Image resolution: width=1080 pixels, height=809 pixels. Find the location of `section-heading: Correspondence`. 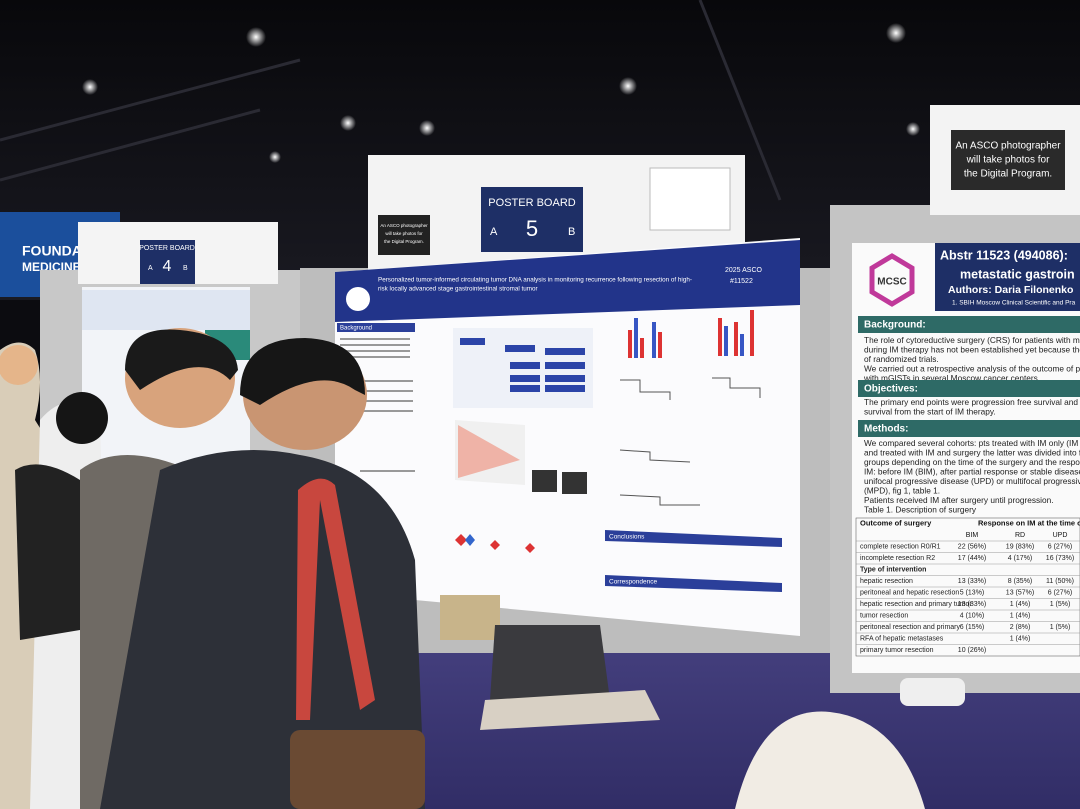

section-heading: Correspondence is located at coordinates (633, 582).